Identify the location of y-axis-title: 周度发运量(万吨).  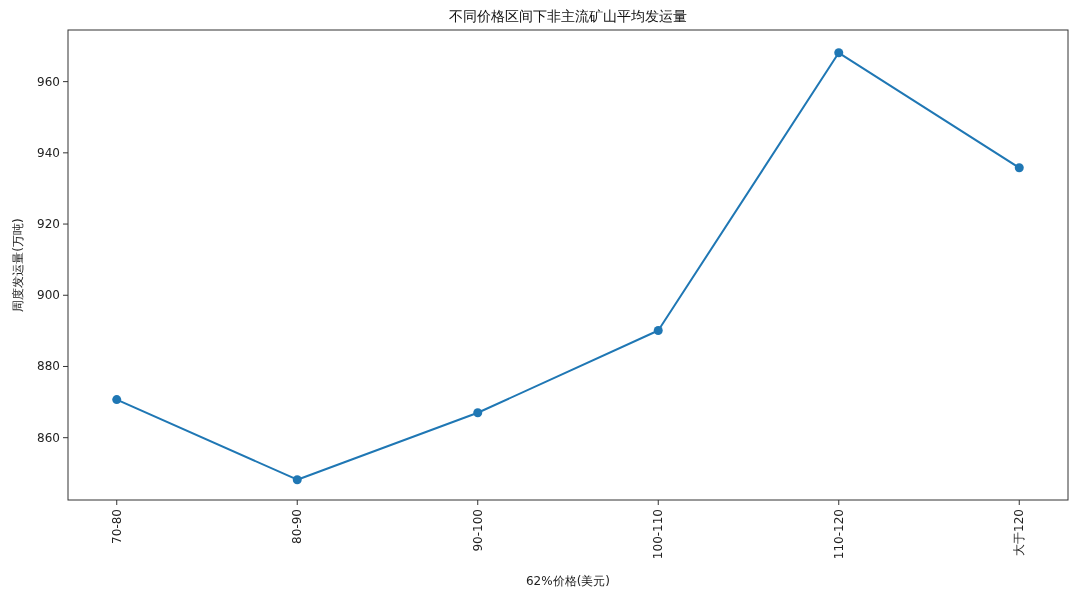
(18, 265).